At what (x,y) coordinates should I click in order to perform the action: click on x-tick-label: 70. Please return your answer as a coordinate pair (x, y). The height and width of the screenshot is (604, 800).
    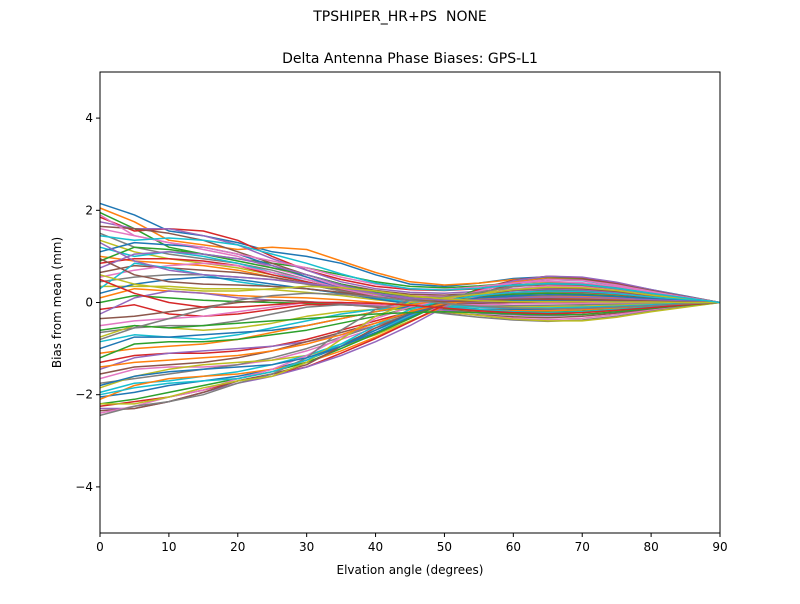
    Looking at the image, I should click on (582, 547).